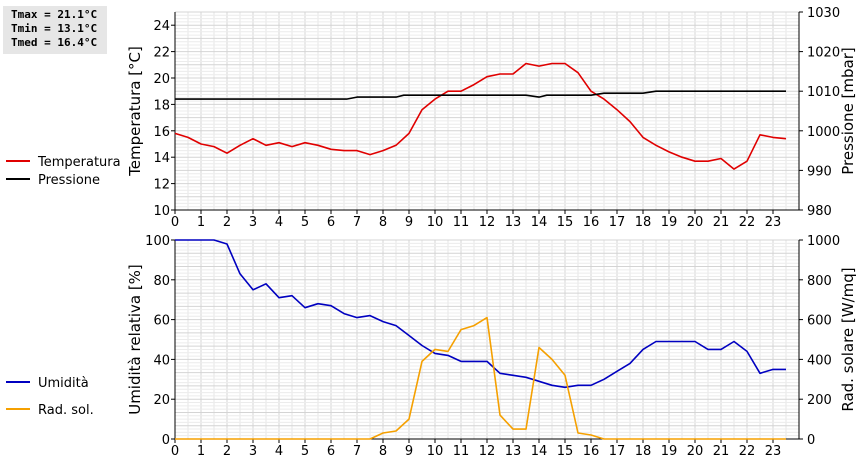 This screenshot has width=860, height=460. What do you see at coordinates (161, 185) in the screenshot?
I see `y-tick-label-left: 12` at bounding box center [161, 185].